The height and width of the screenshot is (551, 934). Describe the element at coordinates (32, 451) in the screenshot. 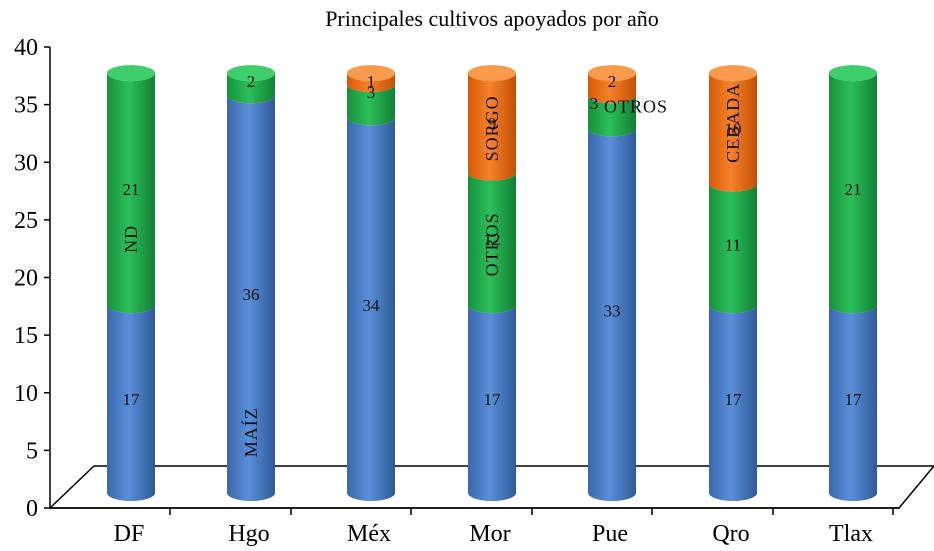

I see `y-tick-label: 5` at that location.